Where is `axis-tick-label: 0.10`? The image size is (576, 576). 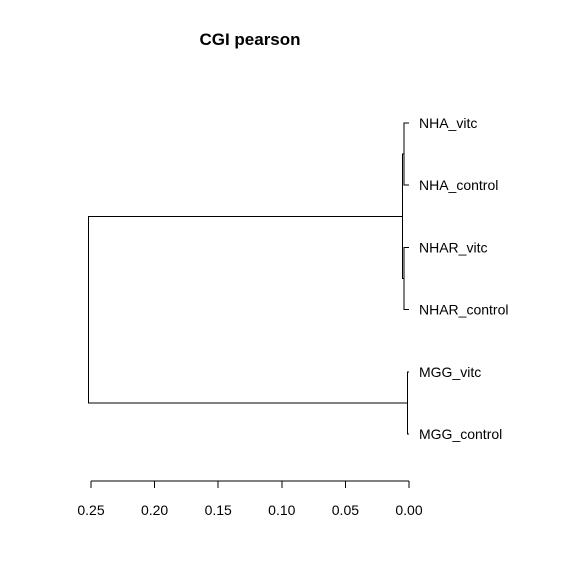
axis-tick-label: 0.10 is located at coordinates (281, 510).